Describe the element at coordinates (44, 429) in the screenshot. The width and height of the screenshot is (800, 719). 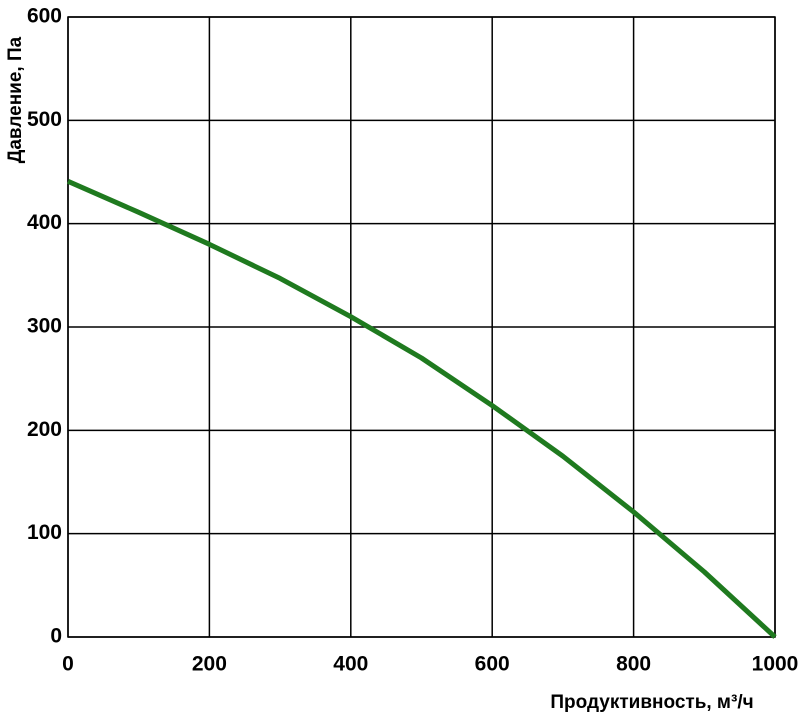
I see `y-tick-label: 200` at that location.